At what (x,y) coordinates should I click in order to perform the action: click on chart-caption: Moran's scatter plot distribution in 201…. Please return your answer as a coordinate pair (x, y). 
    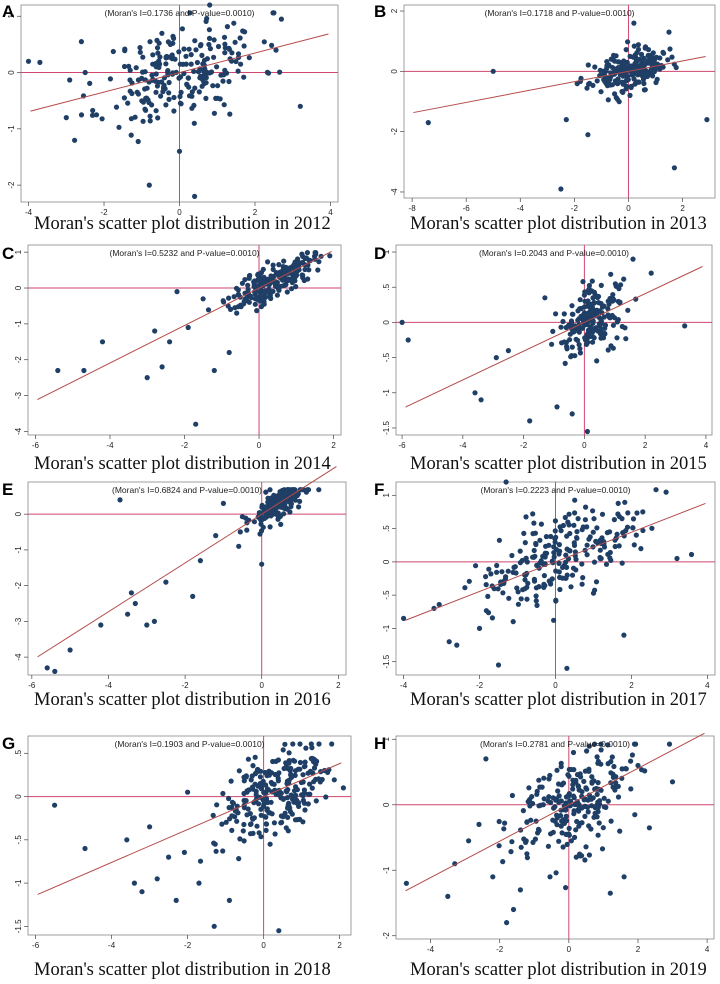
    Looking at the image, I should click on (558, 700).